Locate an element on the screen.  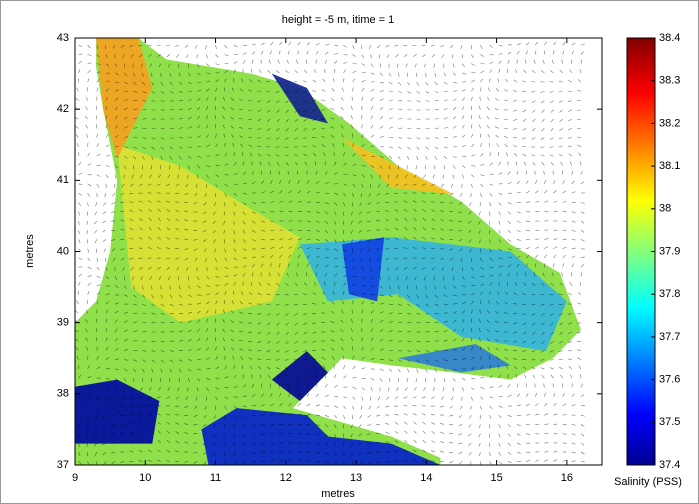
colorbar-tick-label: 38 is located at coordinates (665, 209).